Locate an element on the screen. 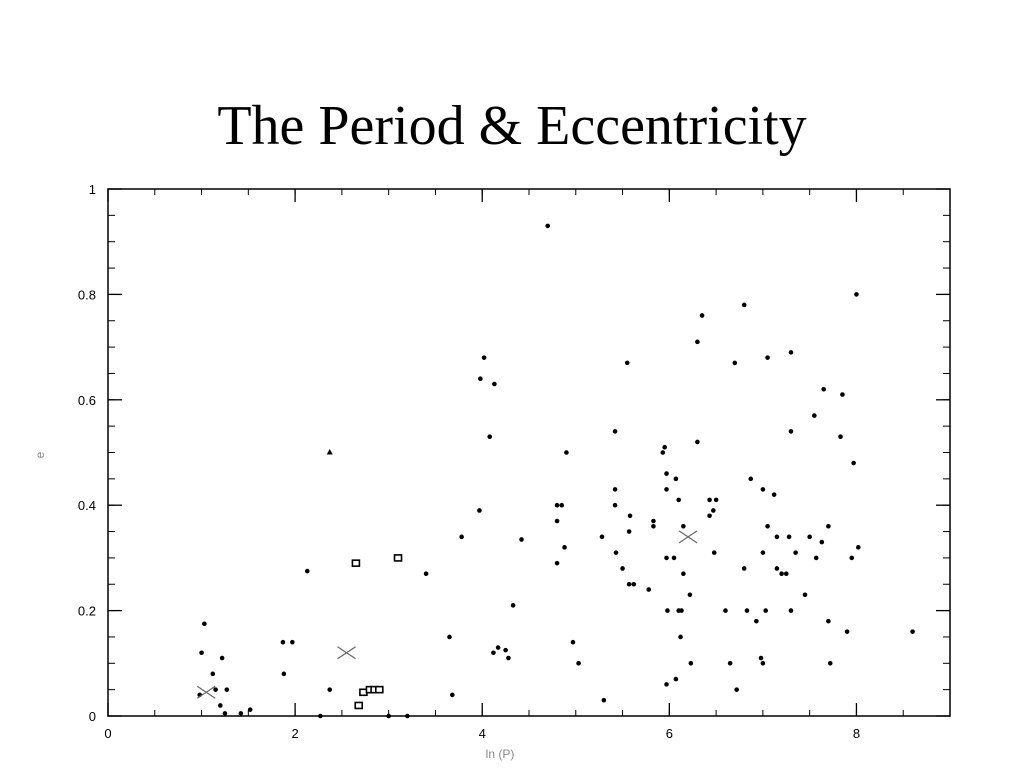 The image size is (1024, 768). x-tick-label: 4 is located at coordinates (482, 733).